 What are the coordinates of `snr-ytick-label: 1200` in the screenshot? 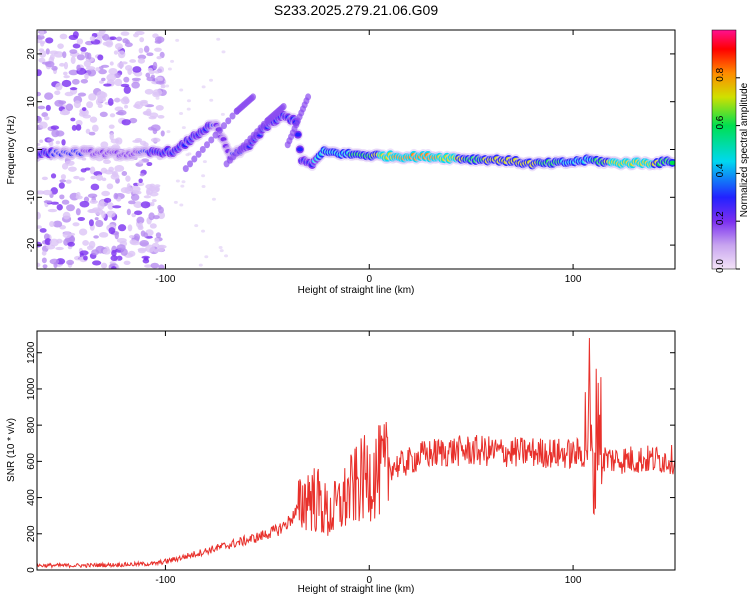 It's located at (31, 352).